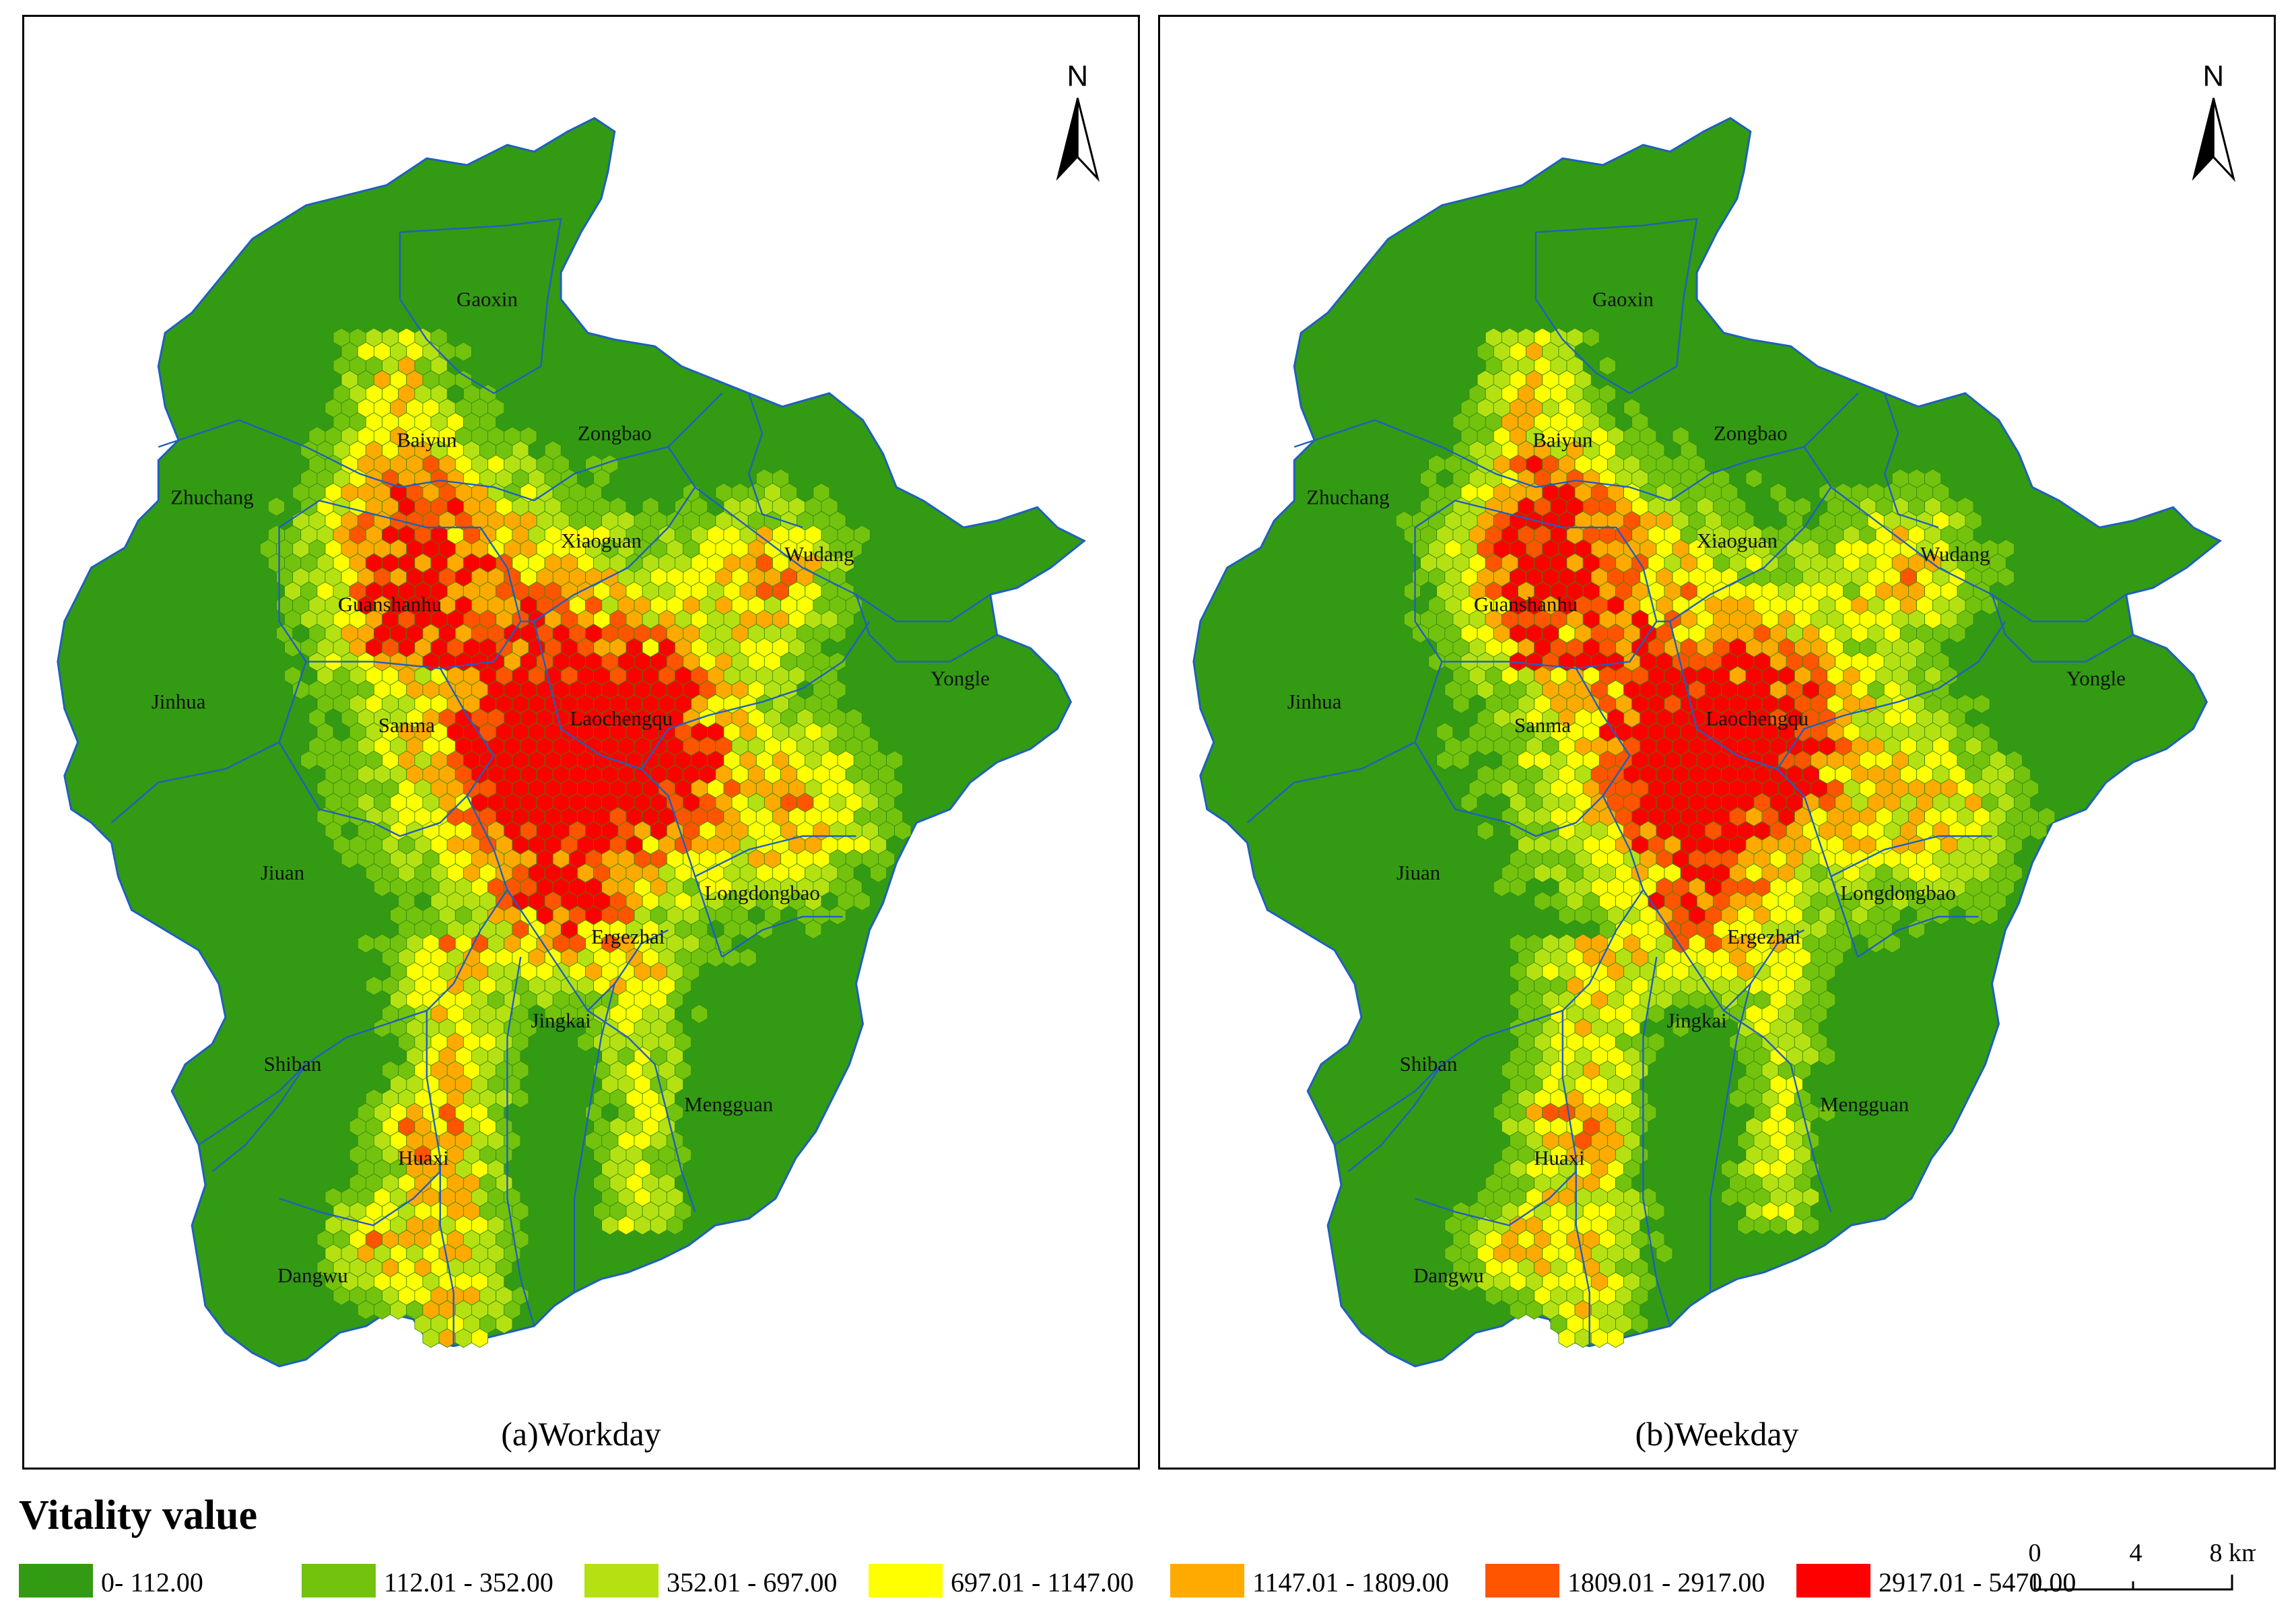  I want to click on legend-label: 1809.01 - 2917.00, so click(1666, 1582).